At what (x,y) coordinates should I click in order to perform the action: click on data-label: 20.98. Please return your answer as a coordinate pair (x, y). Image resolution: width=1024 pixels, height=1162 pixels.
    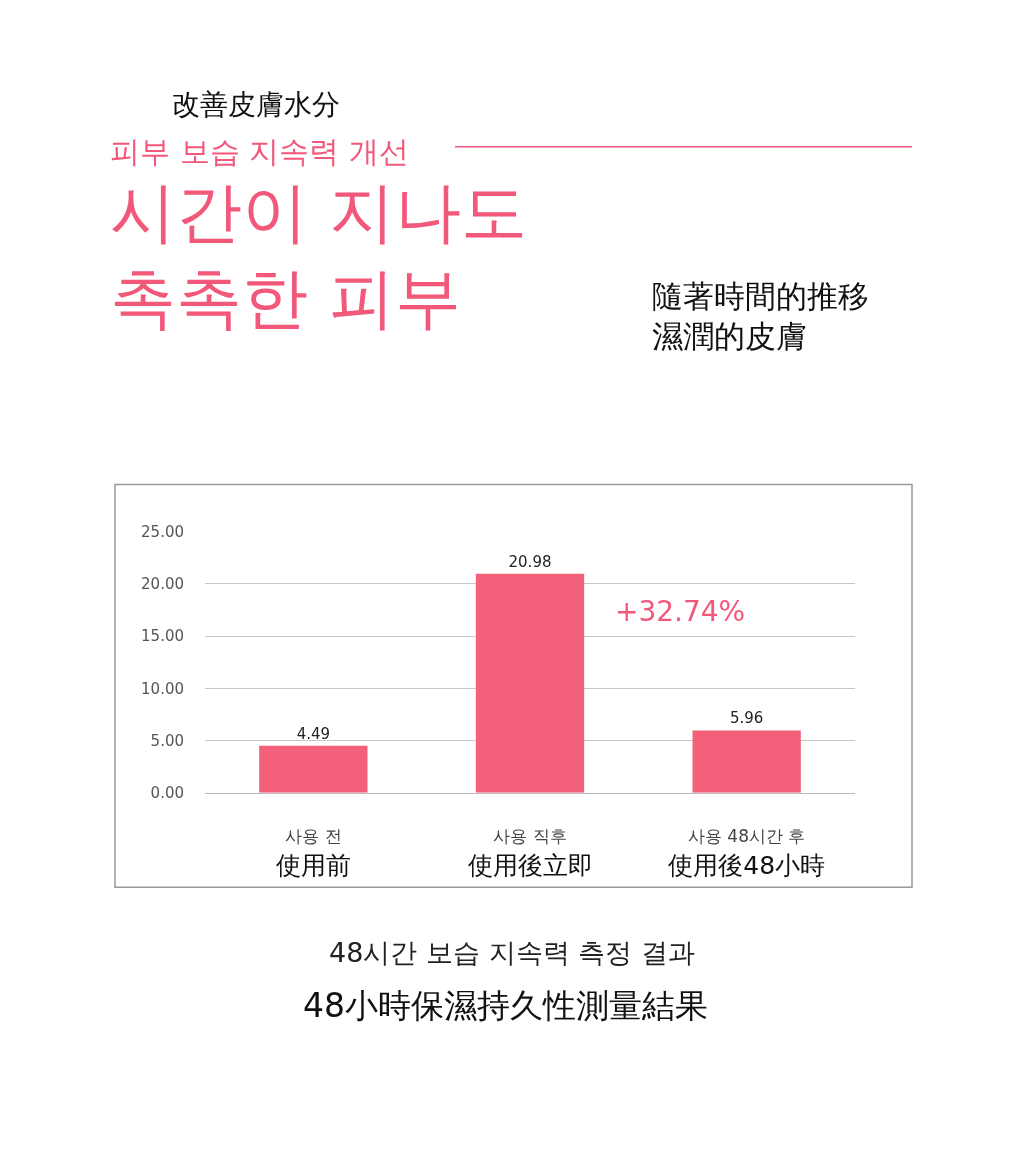
    Looking at the image, I should click on (530, 561).